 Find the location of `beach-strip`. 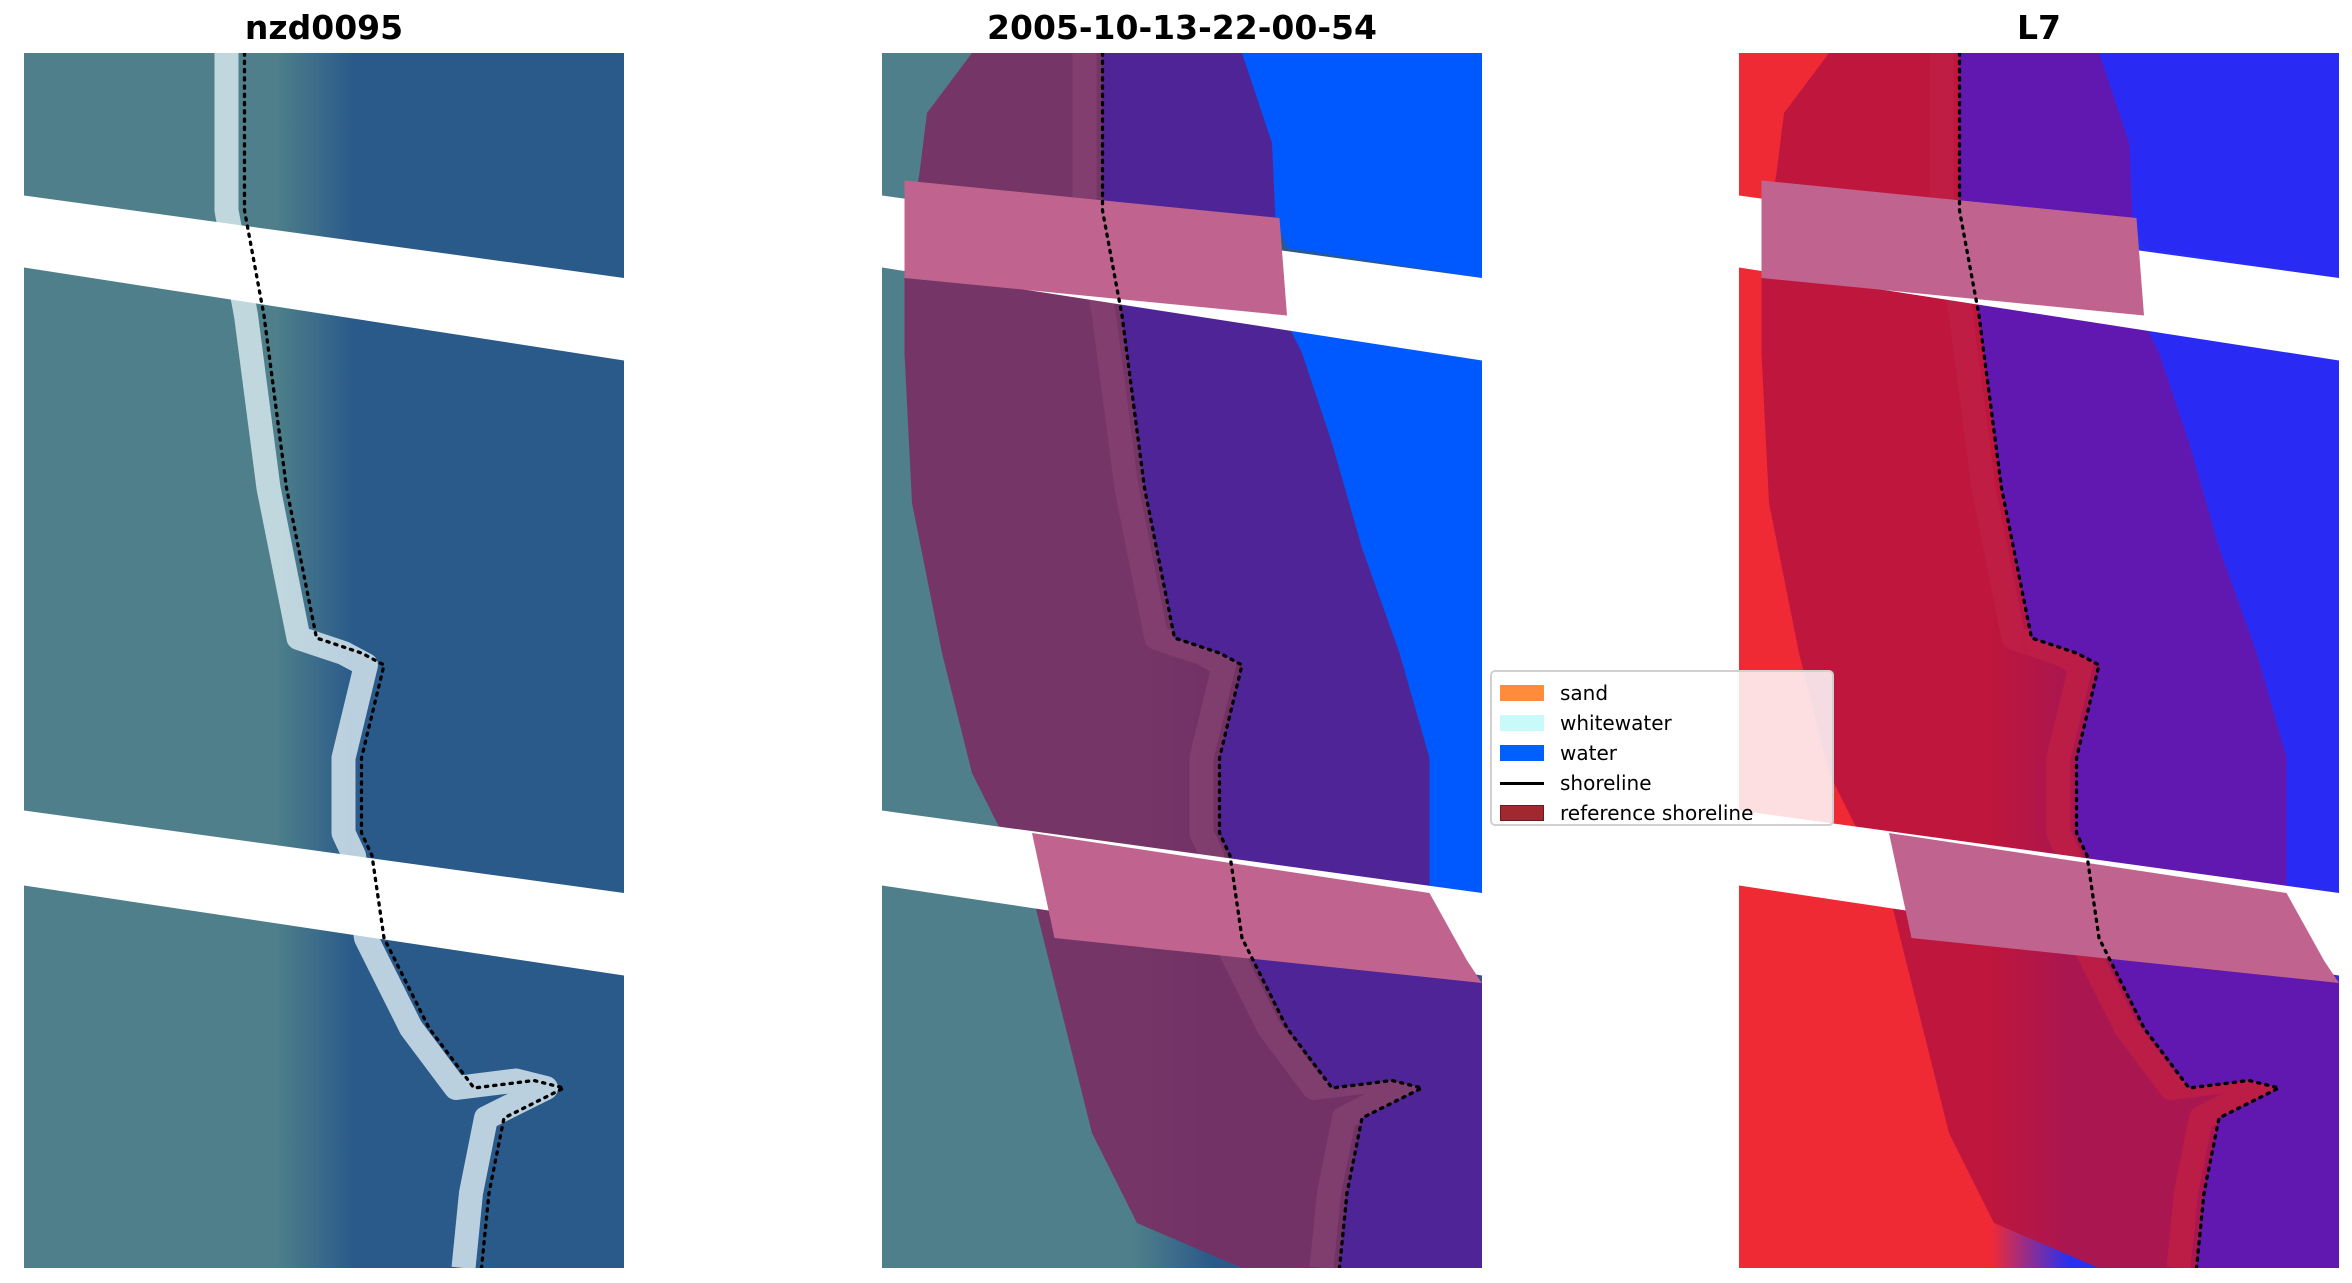

beach-strip is located at coordinates (386, 660).